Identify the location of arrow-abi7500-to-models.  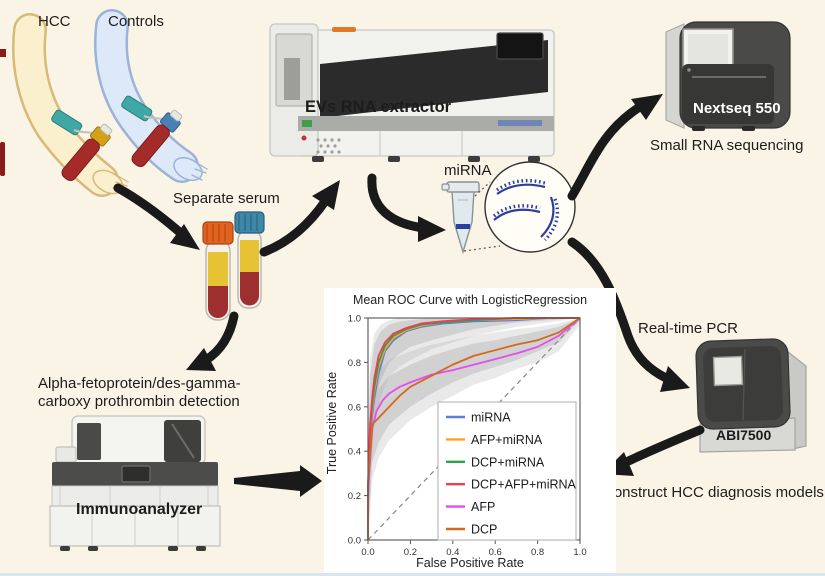
(653, 450).